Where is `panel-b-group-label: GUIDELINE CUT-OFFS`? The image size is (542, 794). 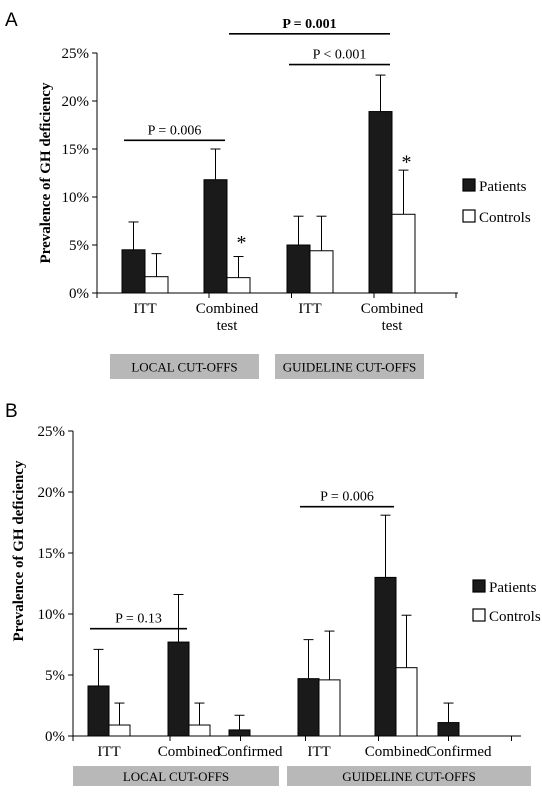 panel-b-group-label: GUIDELINE CUT-OFFS is located at coordinates (409, 776).